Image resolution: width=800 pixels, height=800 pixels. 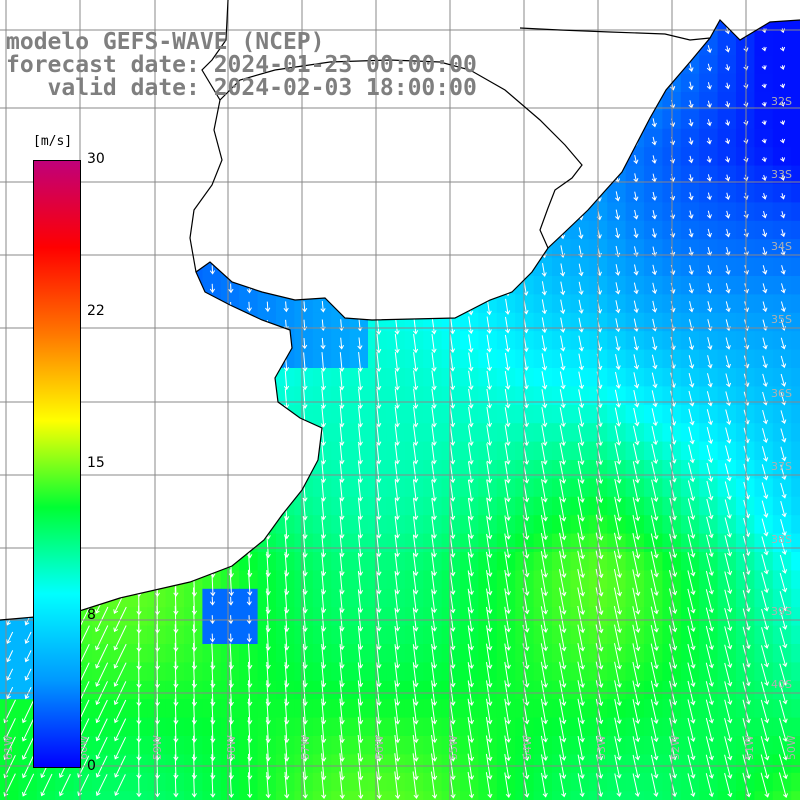 What do you see at coordinates (615, 34) in the screenshot?
I see `coastline-outline` at bounding box center [615, 34].